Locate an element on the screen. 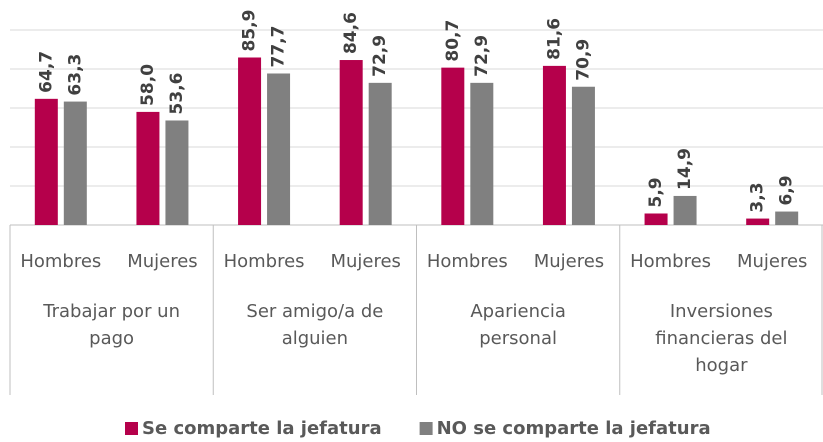  legend-label: Se comparte la jefatura is located at coordinates (262, 428).